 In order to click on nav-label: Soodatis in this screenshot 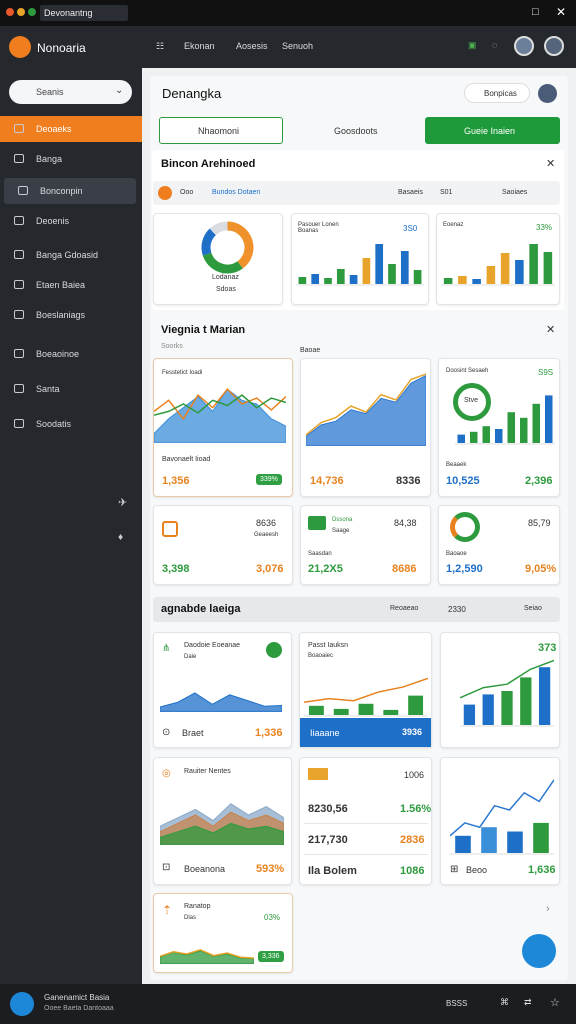, I will do `click(54, 424)`.